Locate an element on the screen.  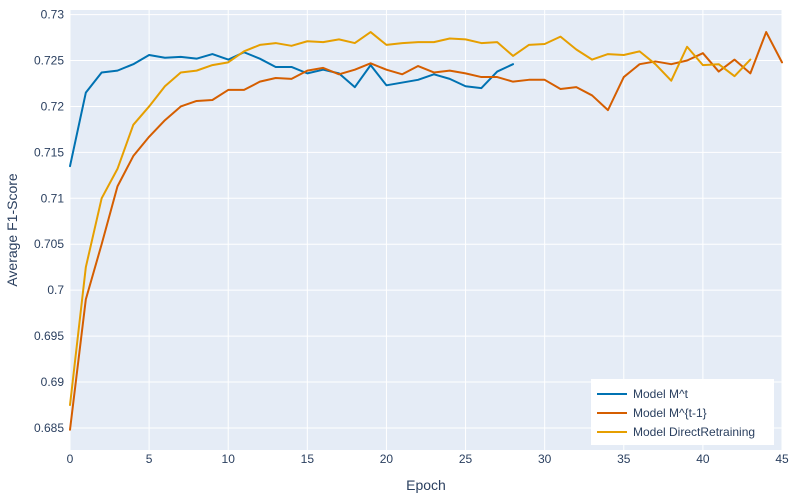
y-tick-label: 0.7 is located at coordinates (55, 290).